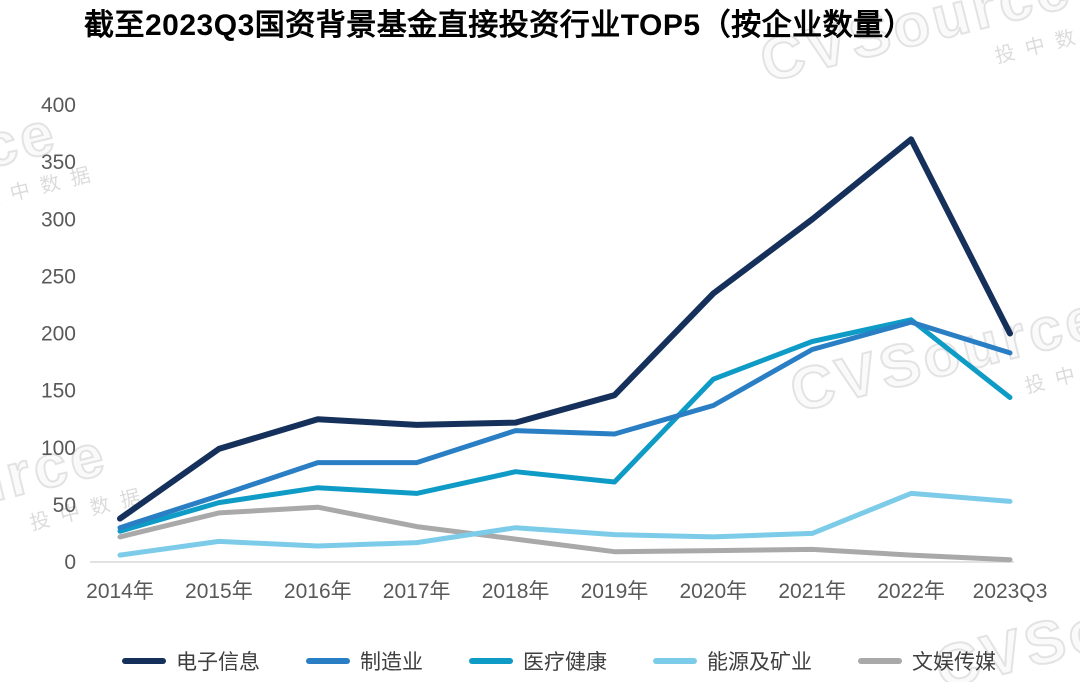  Describe the element at coordinates (318, 591) in the screenshot. I see `x-axis-tick-label: 2016年` at that location.